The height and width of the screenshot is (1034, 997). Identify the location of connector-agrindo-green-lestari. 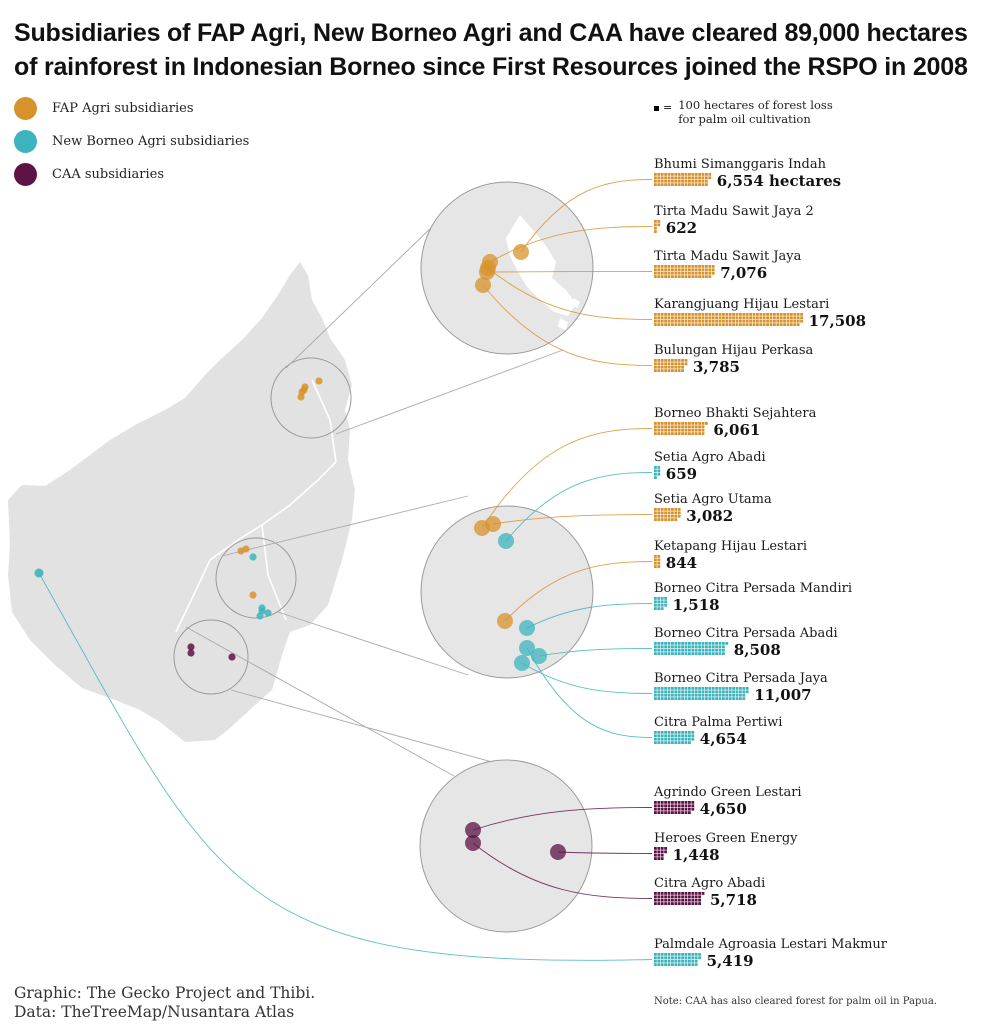
(562, 819).